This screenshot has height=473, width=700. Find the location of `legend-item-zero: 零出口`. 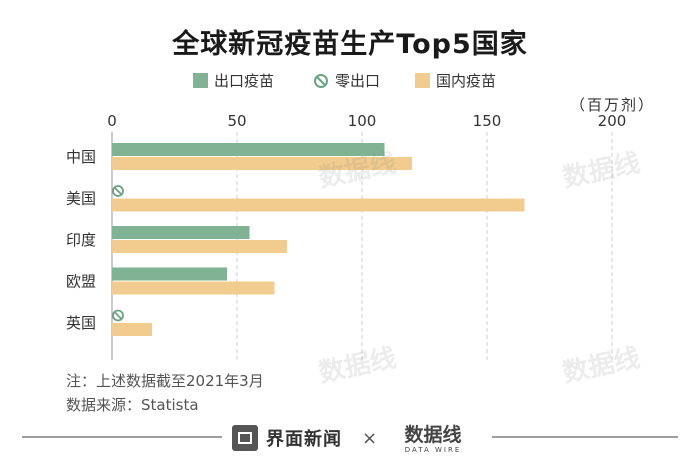

legend-item-zero: 零出口 is located at coordinates (346, 80).